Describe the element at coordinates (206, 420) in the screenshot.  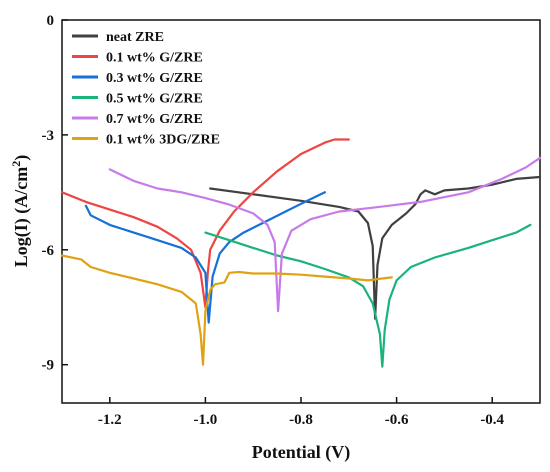
I see `x-tick-label: -1.0` at that location.